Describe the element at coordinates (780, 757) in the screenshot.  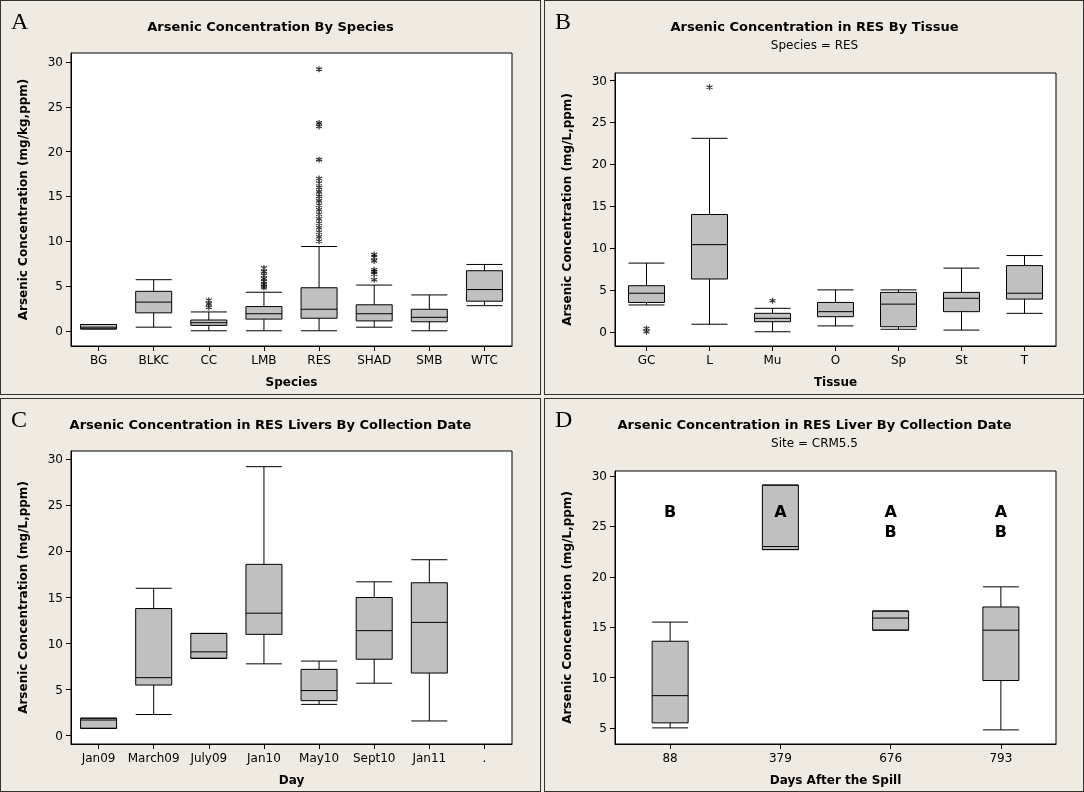
I see `x-tick-label: 379` at that location.